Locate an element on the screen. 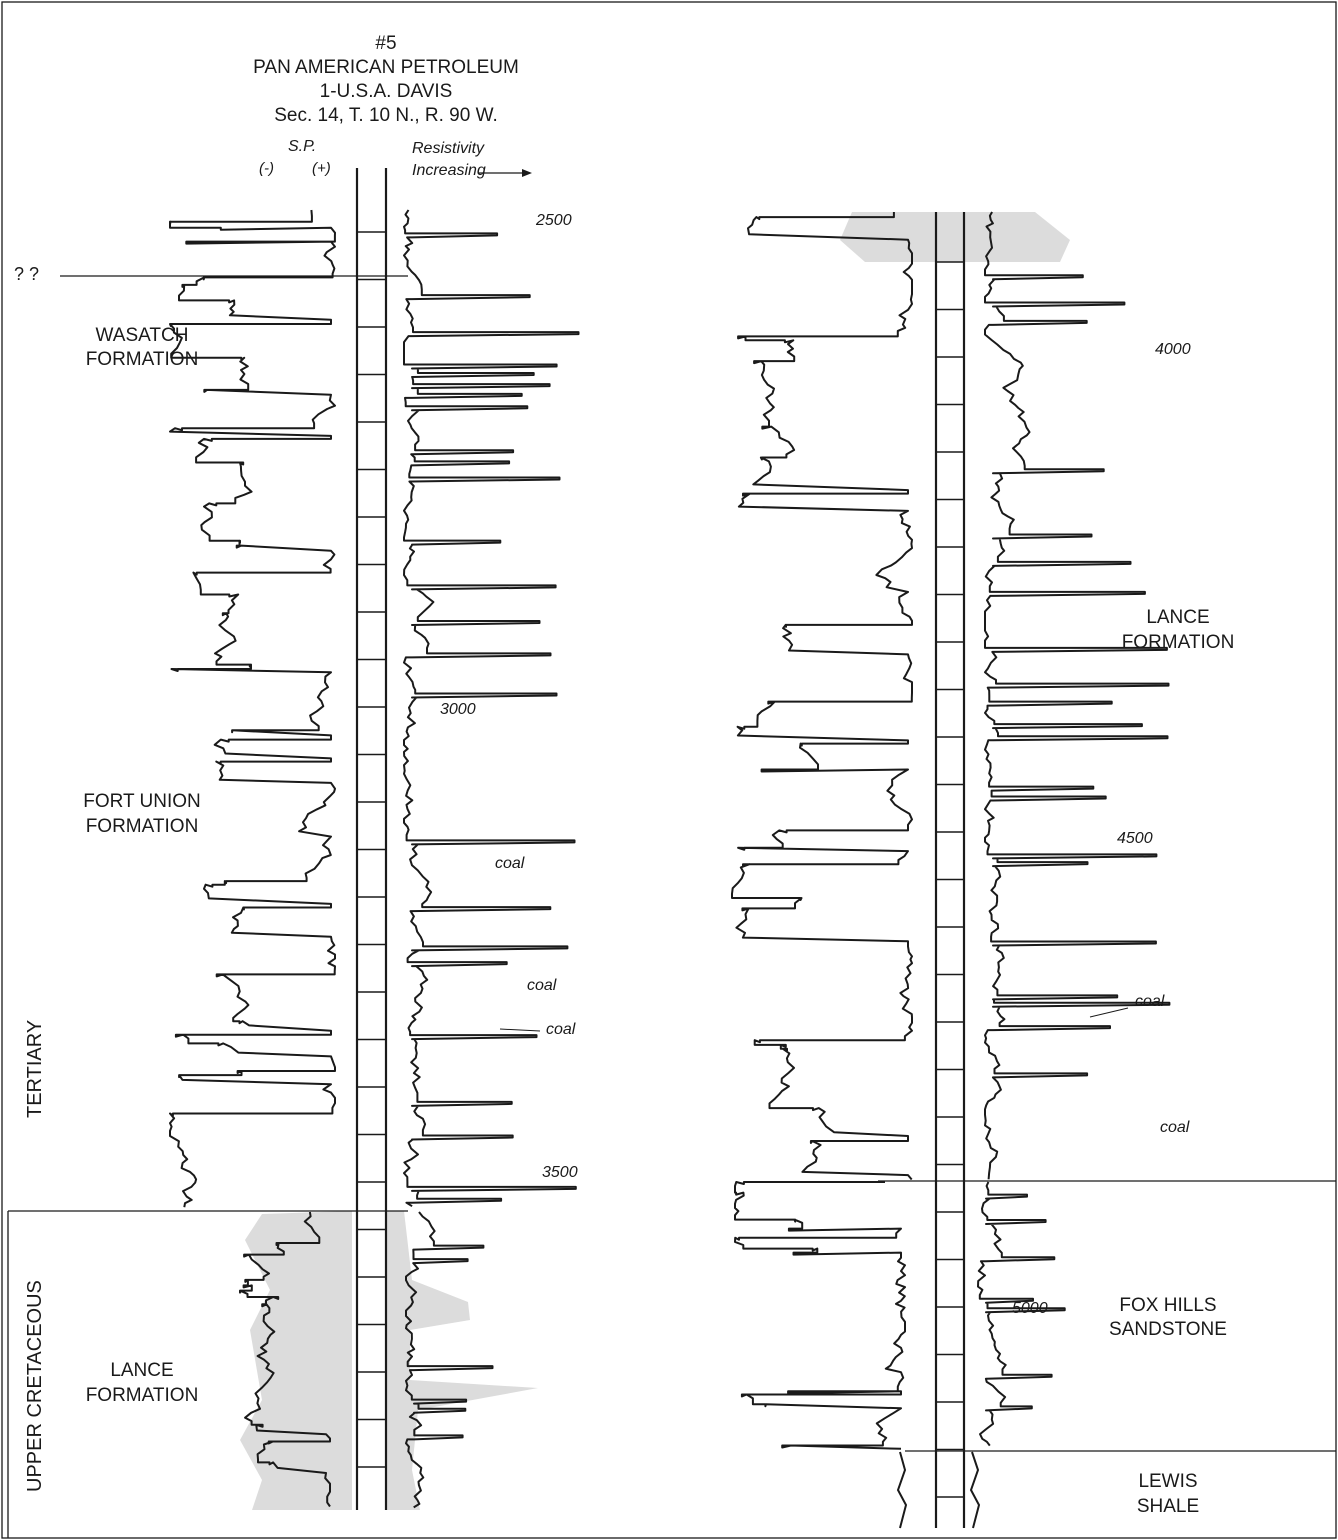  upper-cretaceous-label: UPPER CRETACEOUS is located at coordinates (35, 1386).